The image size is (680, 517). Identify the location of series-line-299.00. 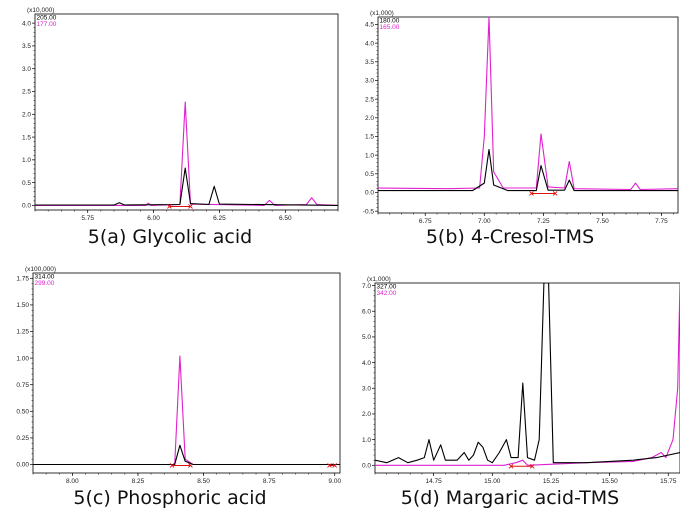
(186, 410).